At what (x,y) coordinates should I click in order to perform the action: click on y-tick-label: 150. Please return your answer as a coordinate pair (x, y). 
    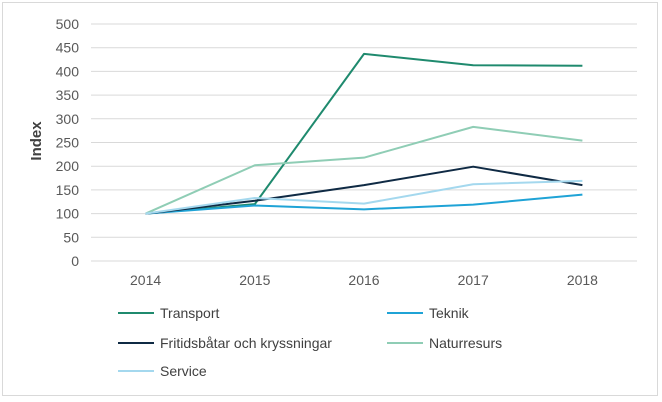
    Looking at the image, I should click on (68, 190).